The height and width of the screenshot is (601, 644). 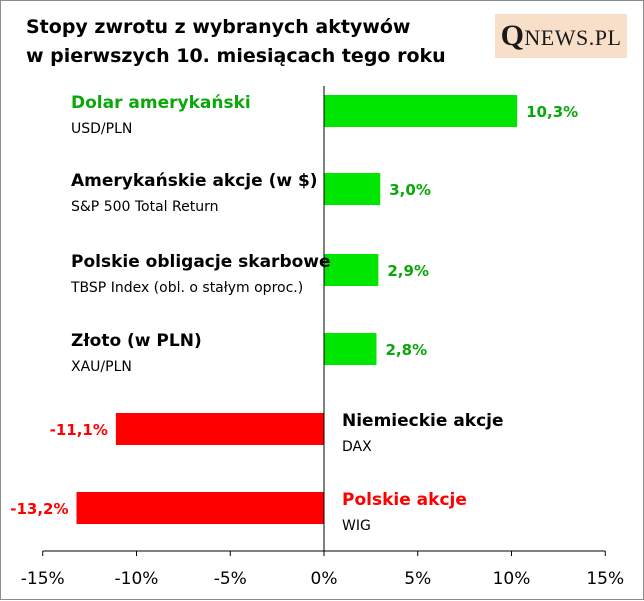 I want to click on value-label-2: 2,9%, so click(x=408, y=271).